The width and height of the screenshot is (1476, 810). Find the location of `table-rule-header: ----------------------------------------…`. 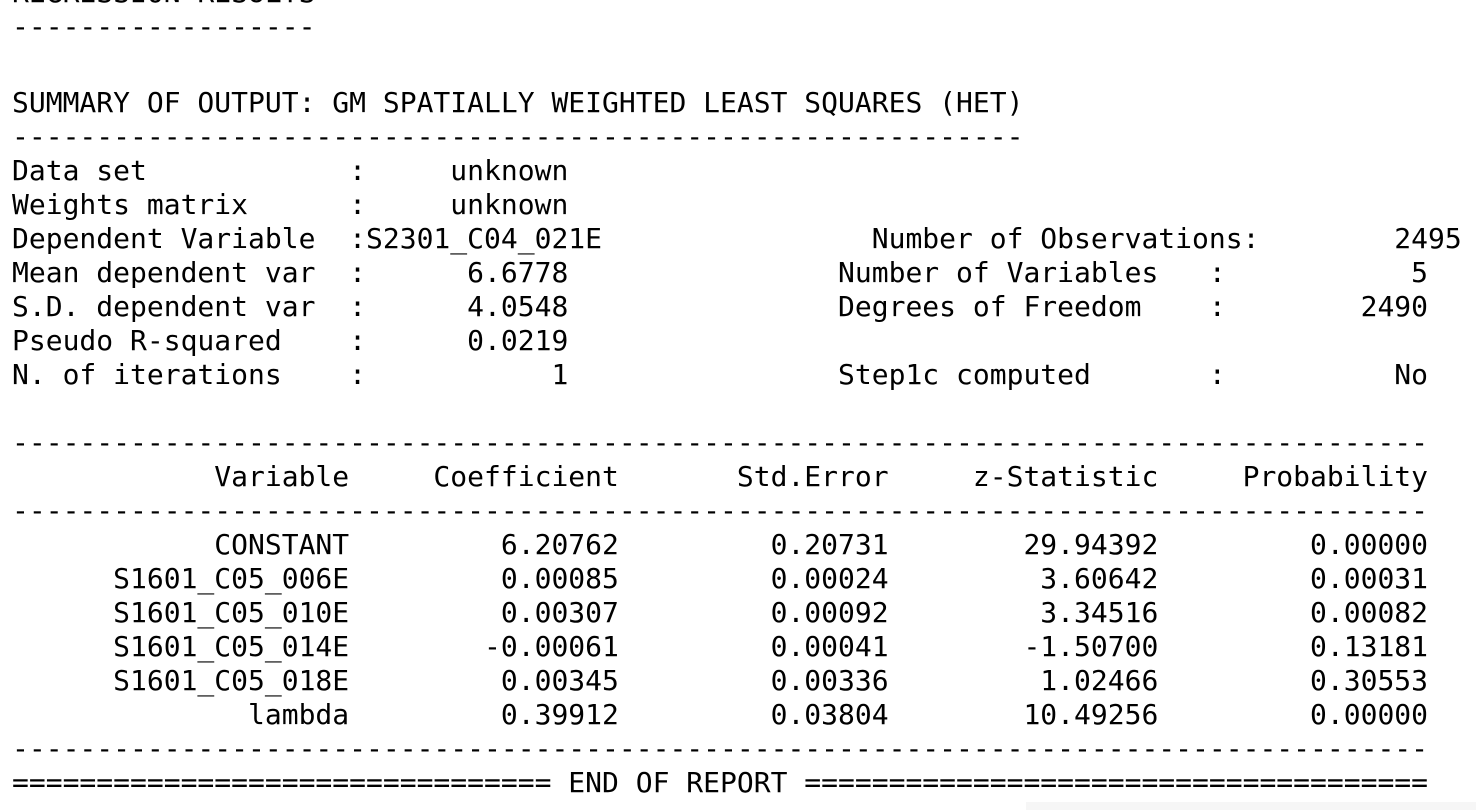

table-rule-header: ----------------------------------------… is located at coordinates (720, 510).